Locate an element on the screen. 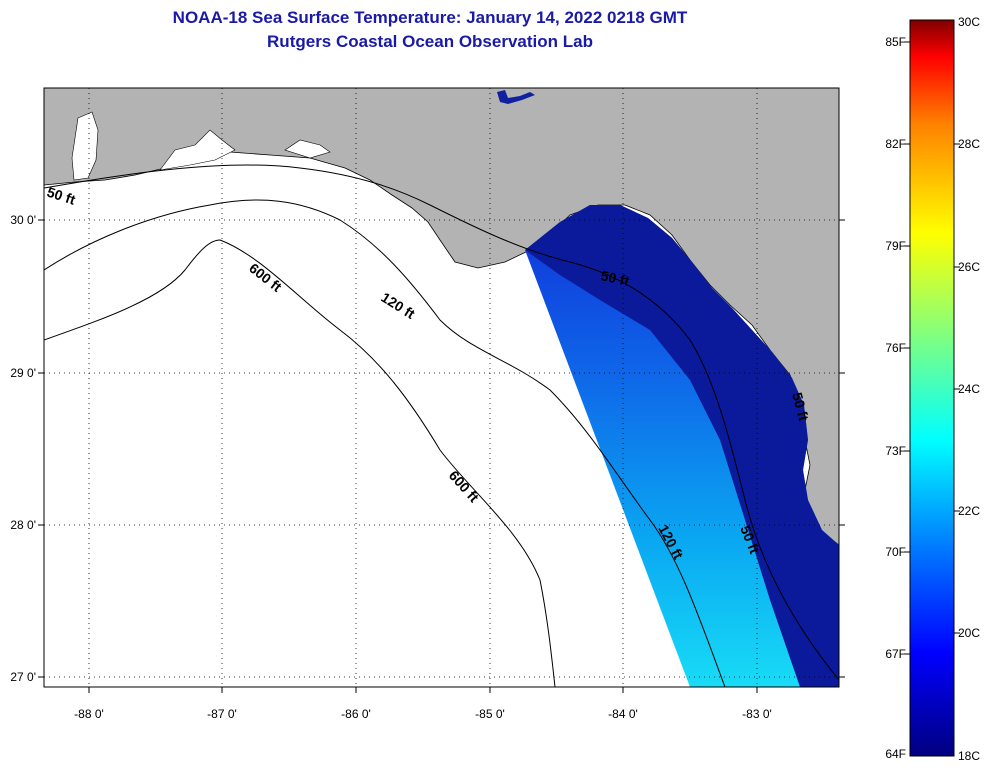  colorbar is located at coordinates (932, 388).